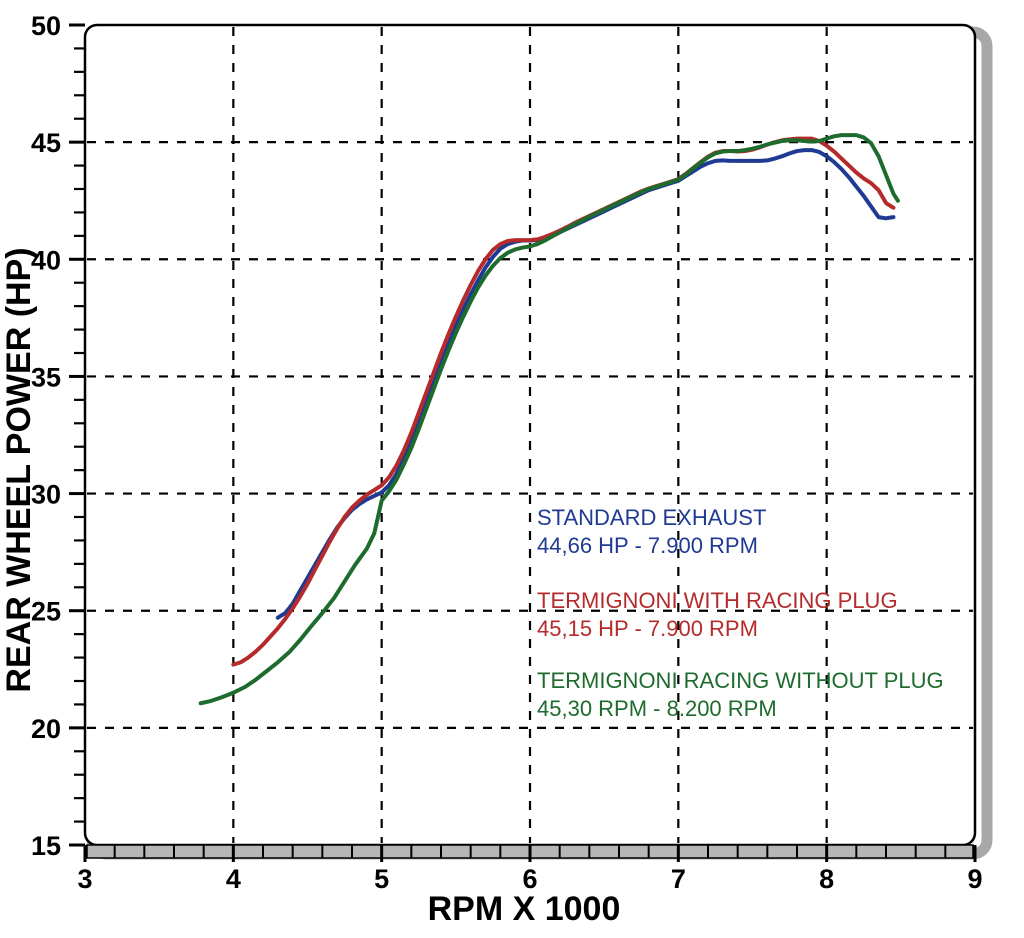 This screenshot has width=1024, height=938. I want to click on x-axis-title: RPM X 1000, so click(524, 909).